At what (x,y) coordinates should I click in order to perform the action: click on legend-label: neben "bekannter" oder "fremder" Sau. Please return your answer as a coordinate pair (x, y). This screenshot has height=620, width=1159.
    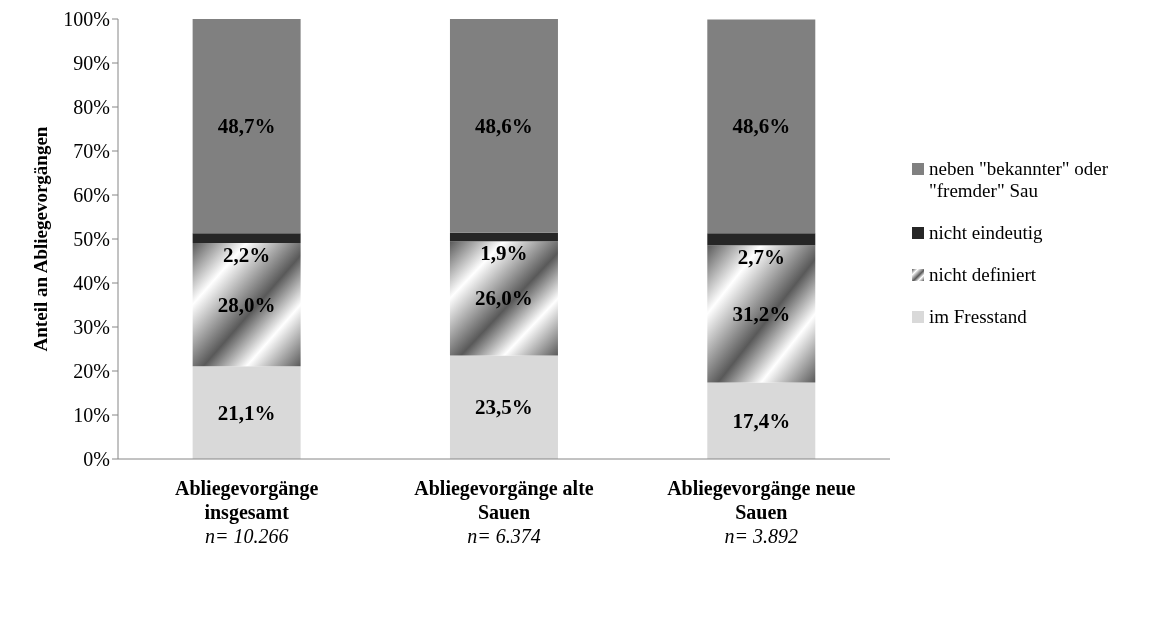
    Looking at the image, I should click on (1019, 180).